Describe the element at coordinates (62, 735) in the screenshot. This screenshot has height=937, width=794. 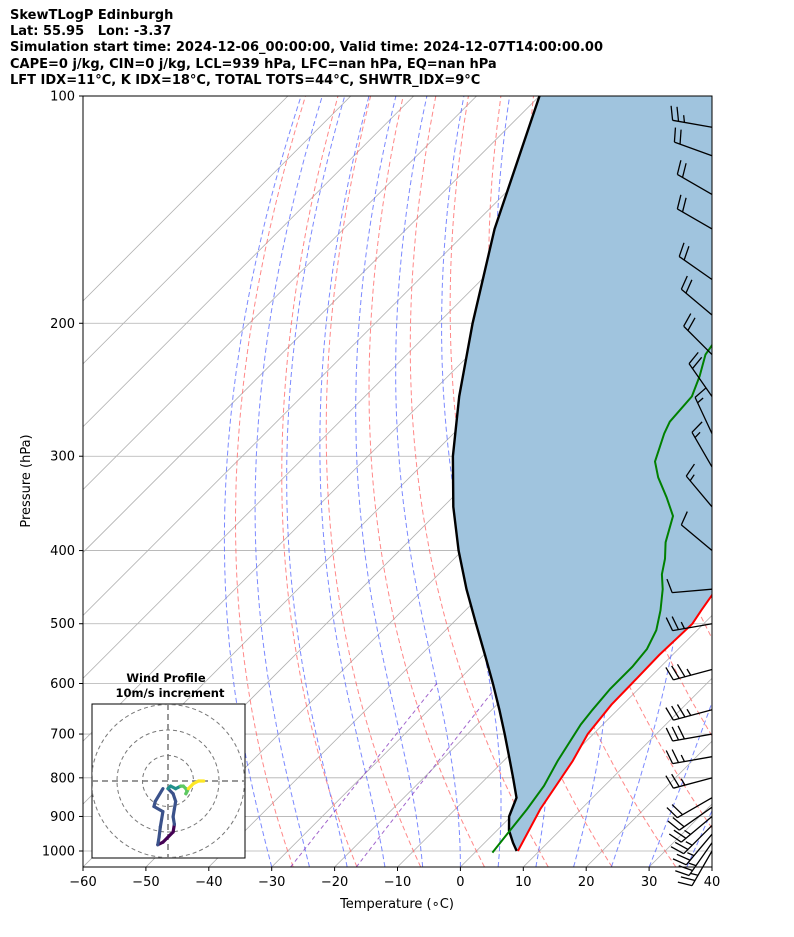
I see `y-tick-label: 700` at that location.